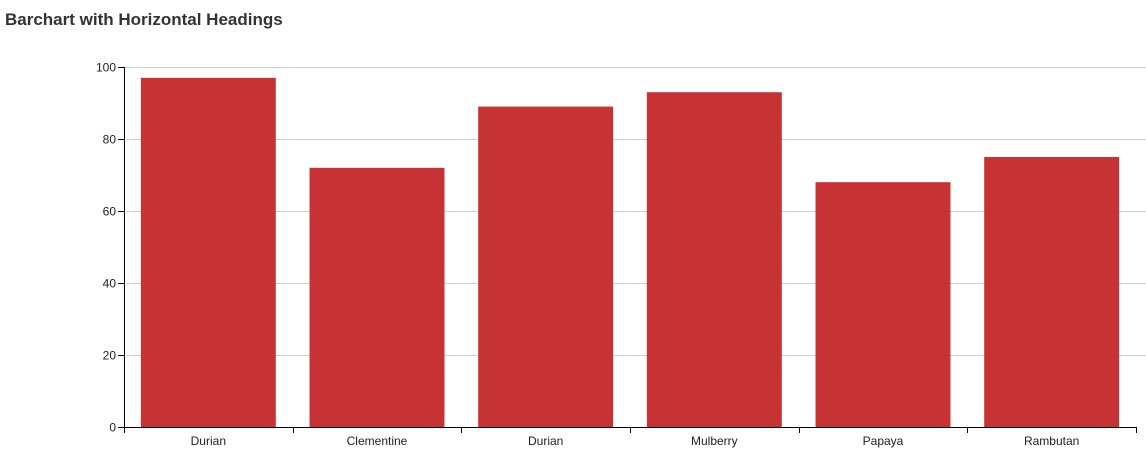 This screenshot has height=457, width=1146. Describe the element at coordinates (144, 19) in the screenshot. I see `chart-title: Barchart with Horizontal Headings` at that location.